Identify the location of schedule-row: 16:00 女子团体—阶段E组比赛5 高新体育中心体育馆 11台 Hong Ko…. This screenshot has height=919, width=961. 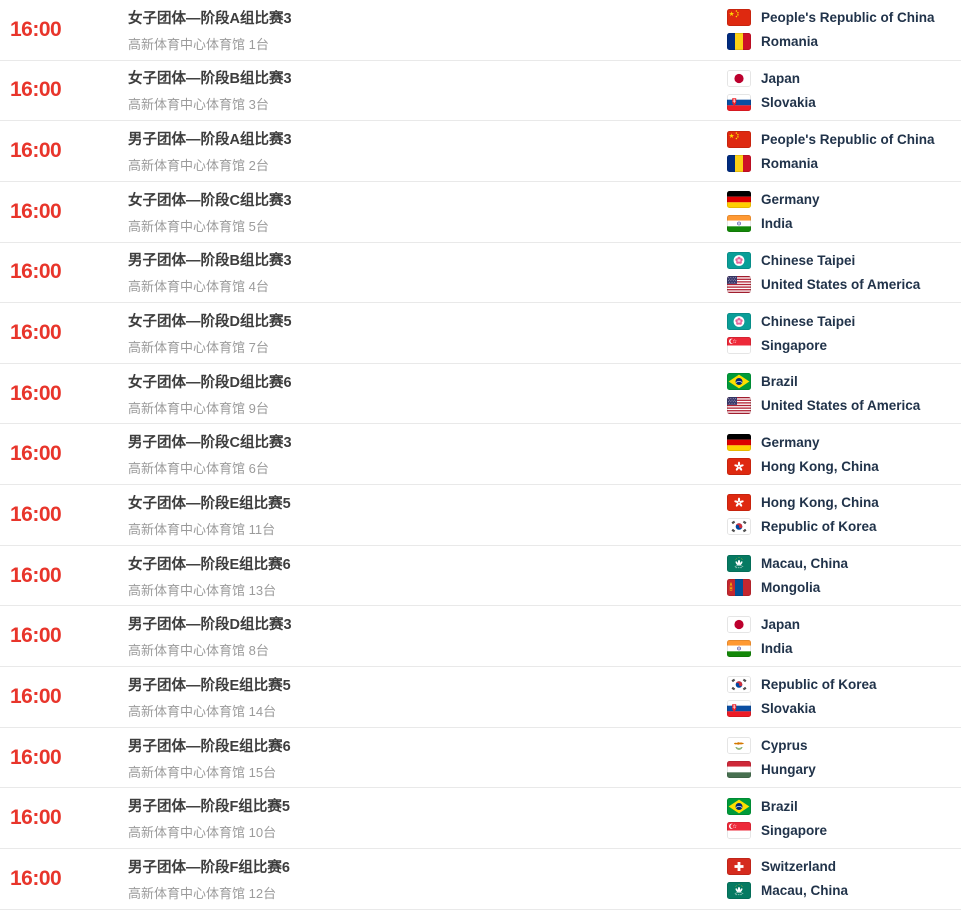
(480, 515).